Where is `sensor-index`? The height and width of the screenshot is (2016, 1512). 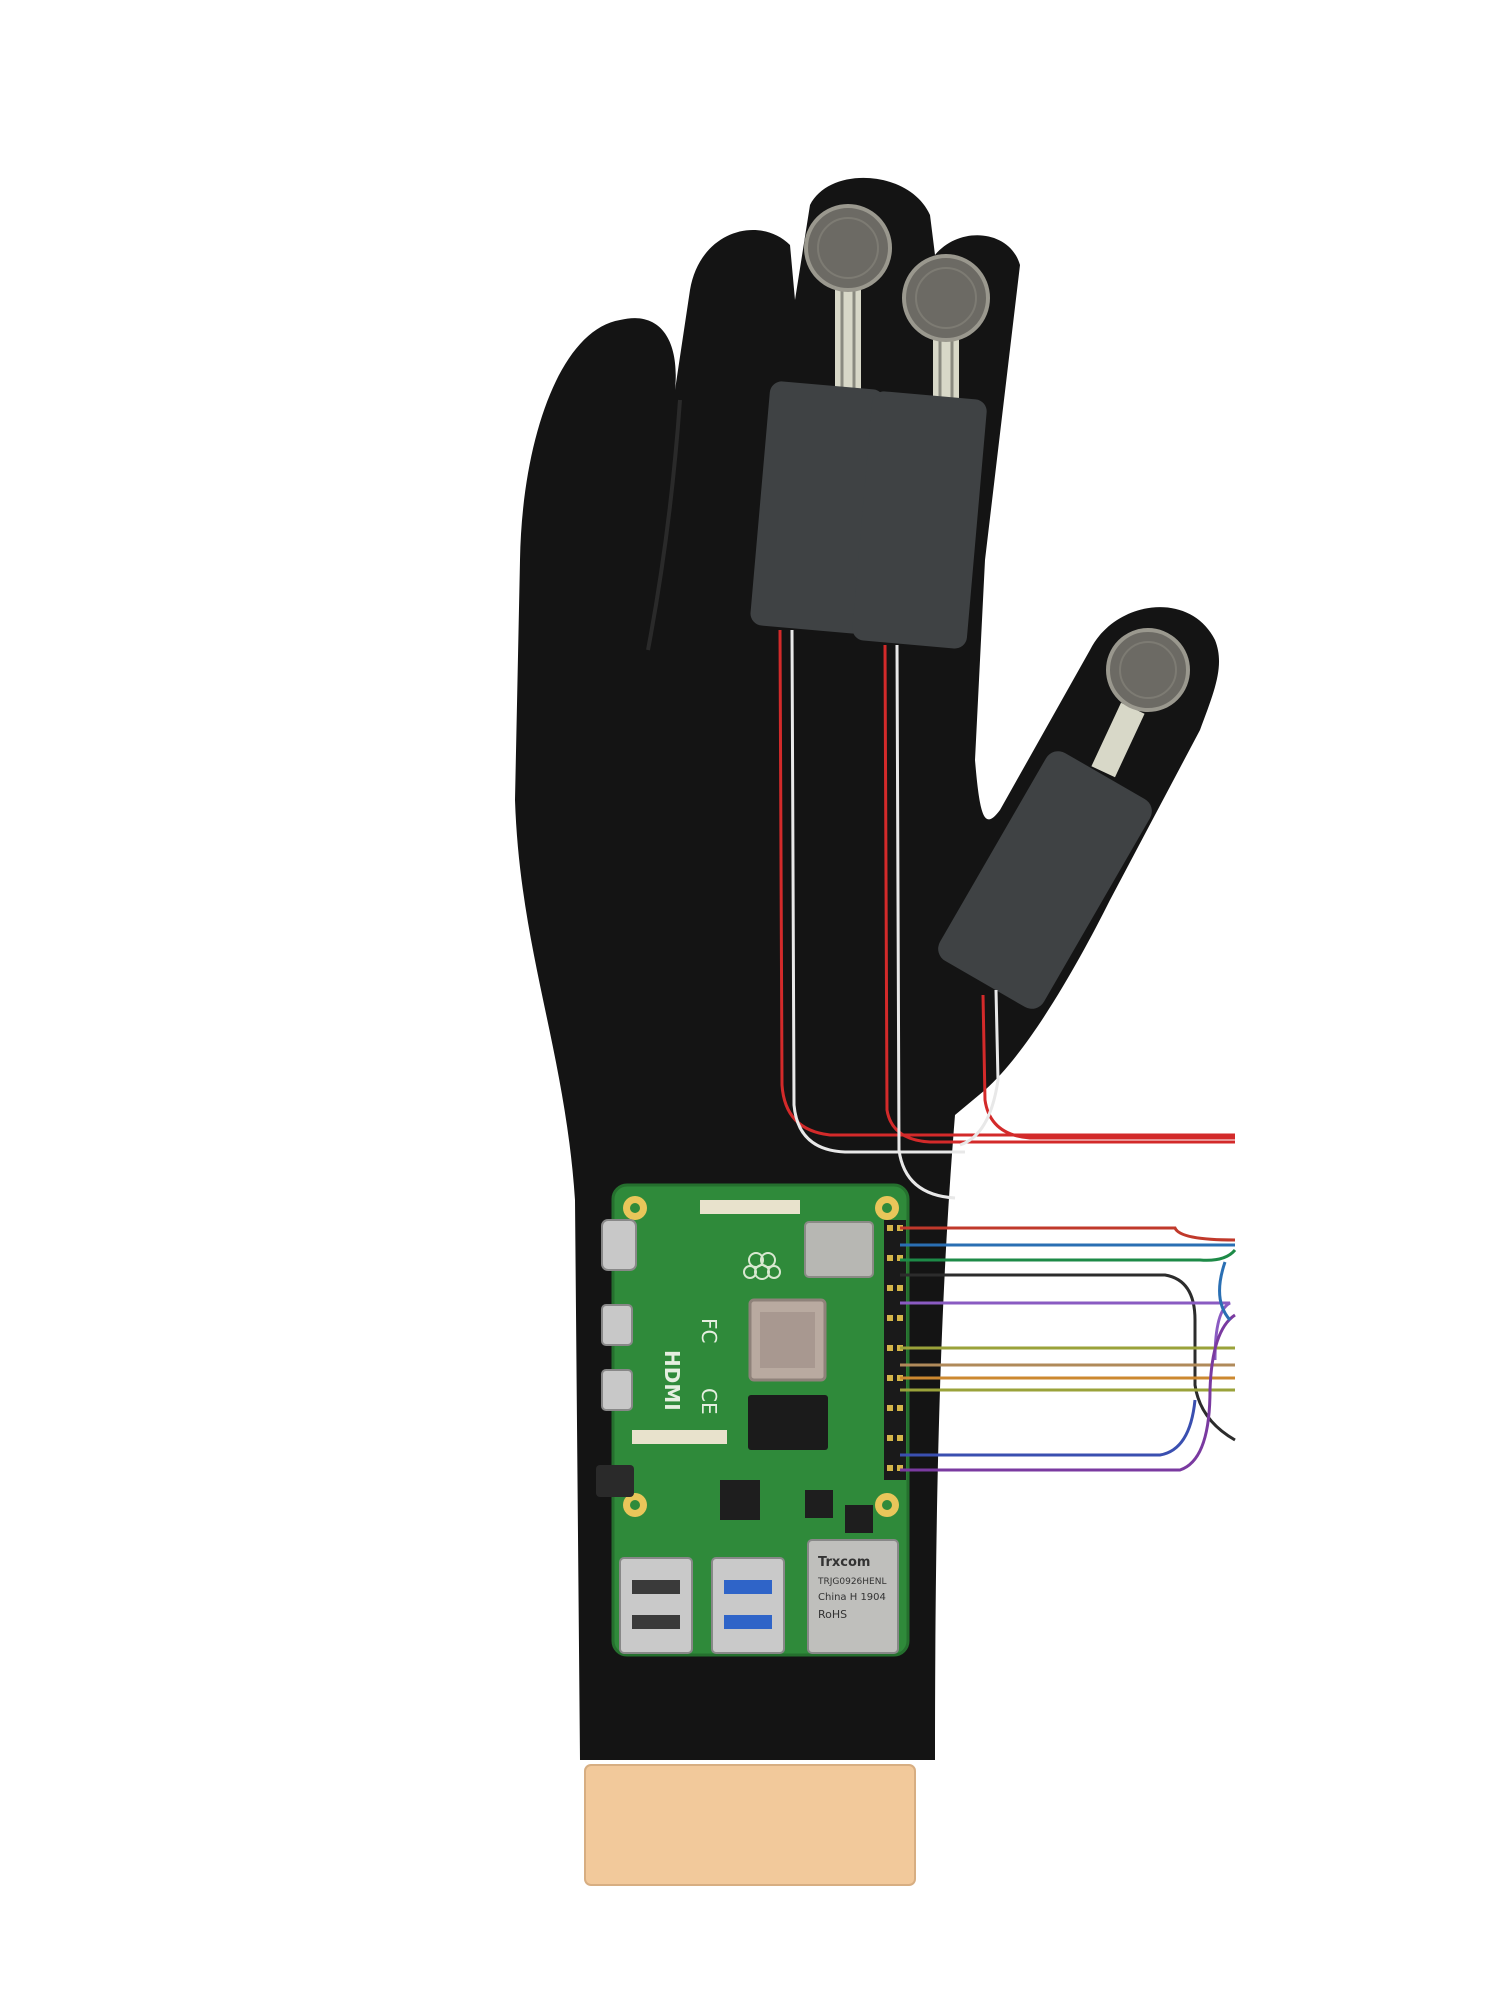 sensor-index is located at coordinates (821, 419).